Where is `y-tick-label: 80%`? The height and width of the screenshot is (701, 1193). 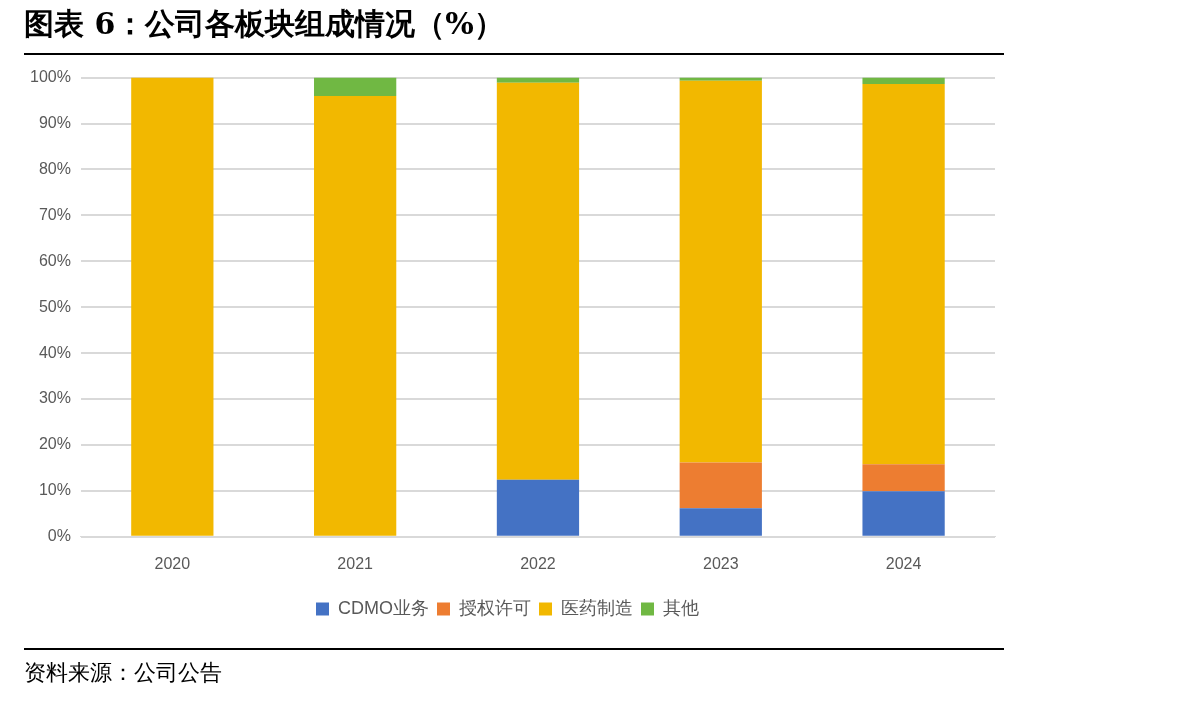 y-tick-label: 80% is located at coordinates (54, 168).